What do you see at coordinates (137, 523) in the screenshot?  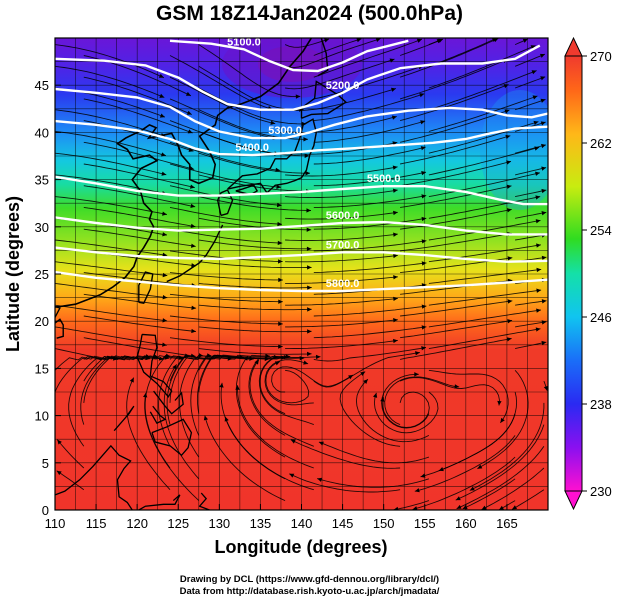 I see `x-tick-label: 120` at bounding box center [137, 523].